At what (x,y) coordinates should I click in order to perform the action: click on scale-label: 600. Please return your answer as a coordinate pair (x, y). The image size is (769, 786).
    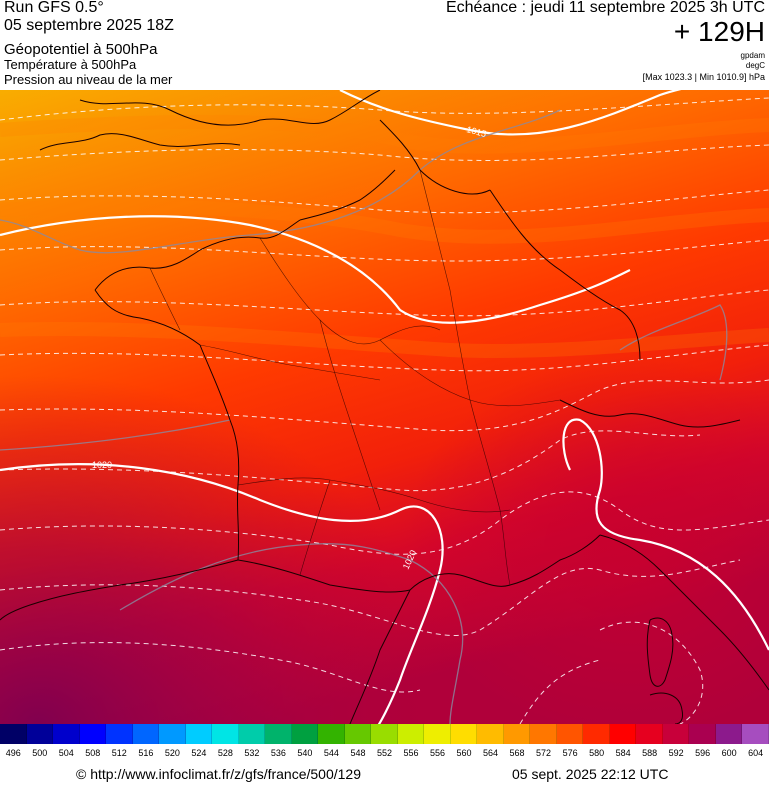
    Looking at the image, I should click on (729, 753).